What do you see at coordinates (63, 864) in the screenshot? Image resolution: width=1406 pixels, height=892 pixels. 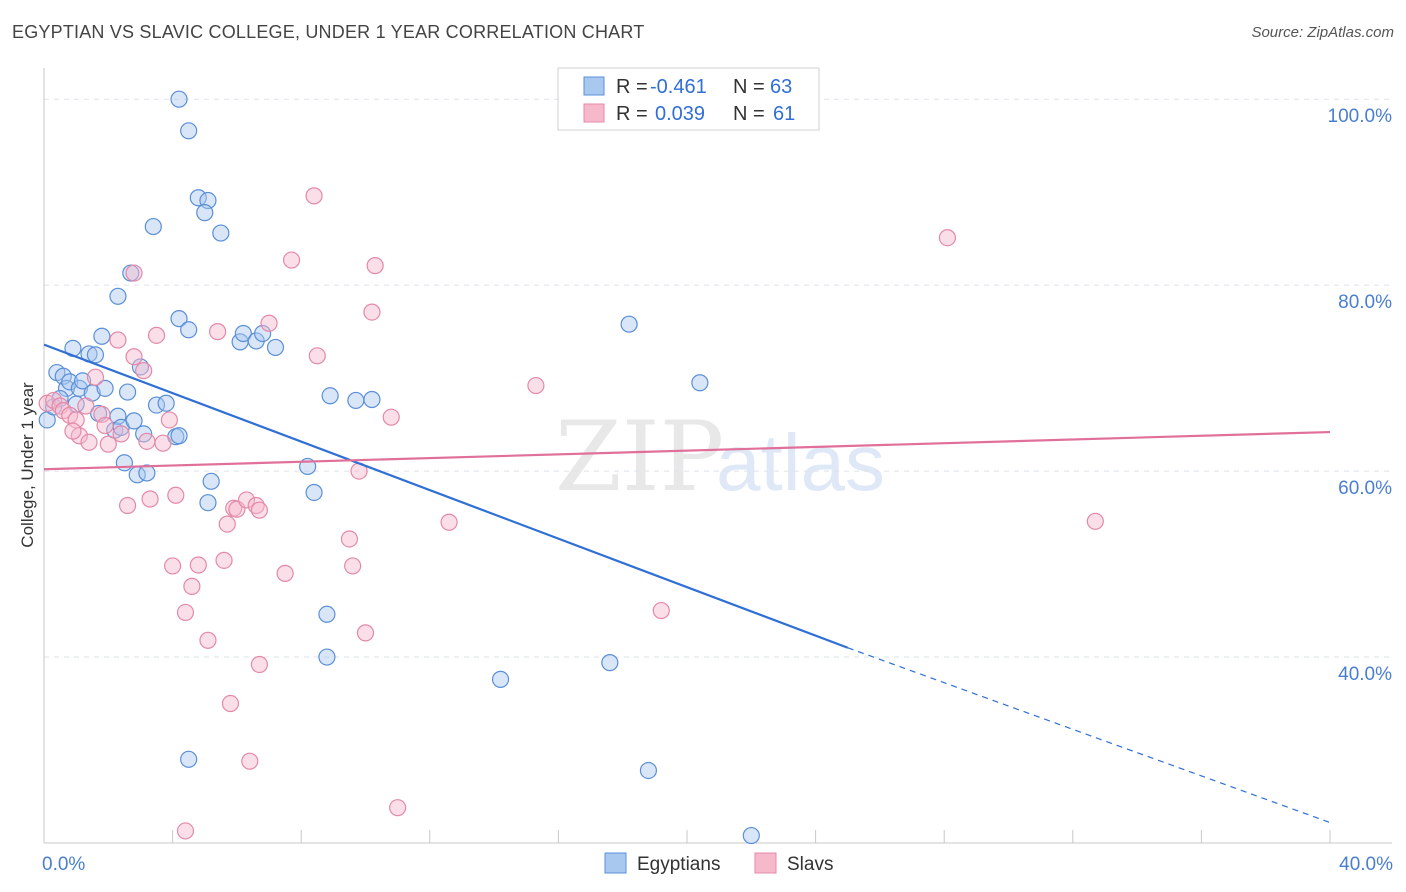 I see `x-tick-label: 0.0%` at bounding box center [63, 864].